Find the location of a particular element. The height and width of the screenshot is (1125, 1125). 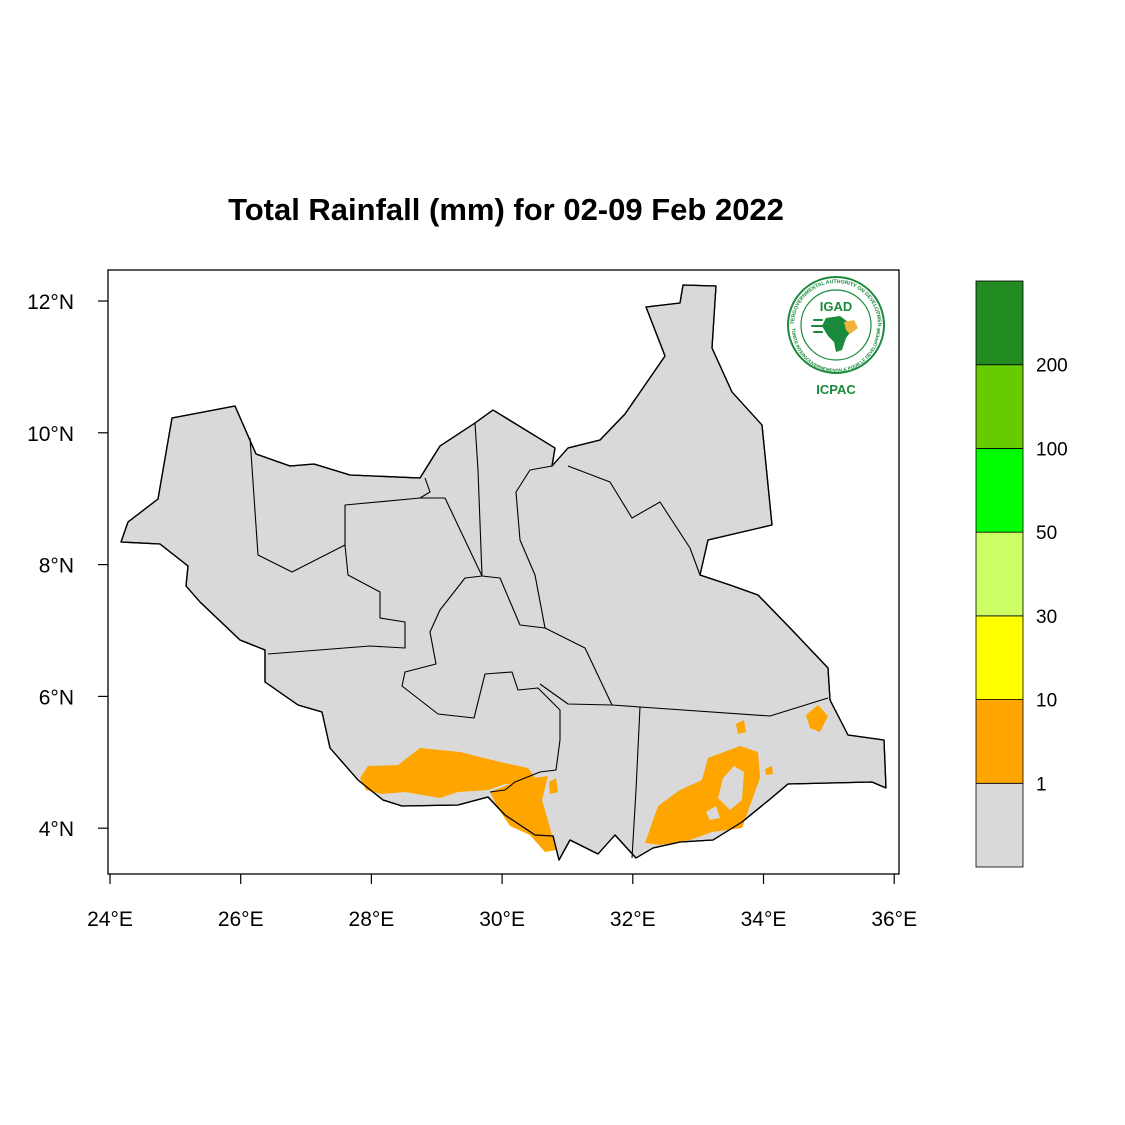

lat-tick-label: 10°N is located at coordinates (50, 434).